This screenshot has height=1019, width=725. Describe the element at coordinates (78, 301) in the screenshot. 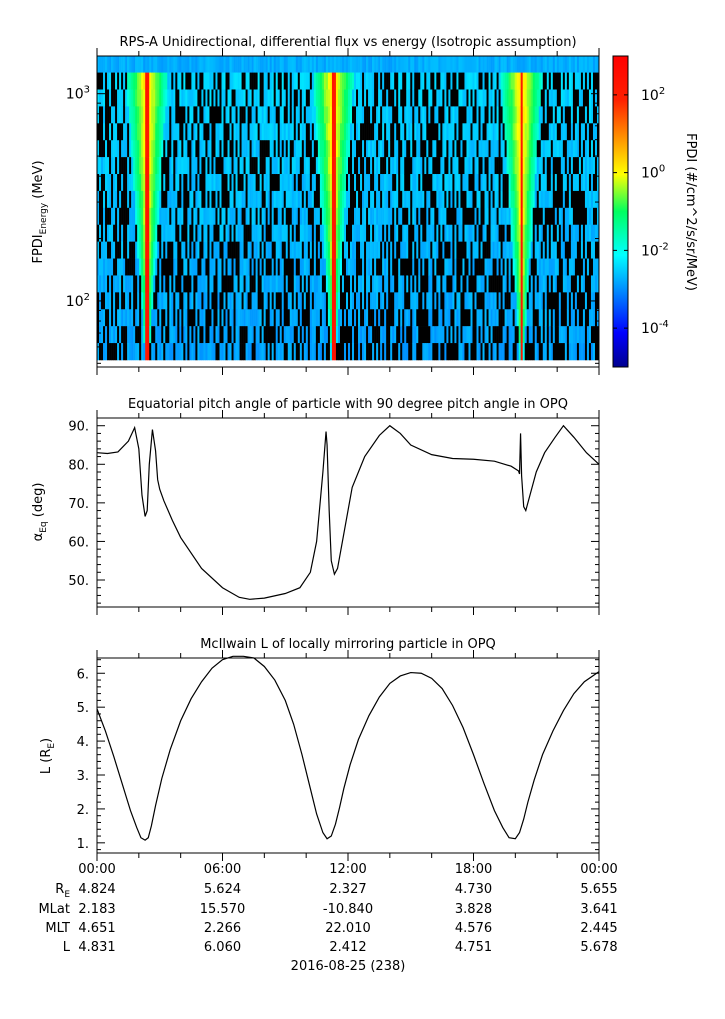

I see `y-tick-label: 102` at that location.